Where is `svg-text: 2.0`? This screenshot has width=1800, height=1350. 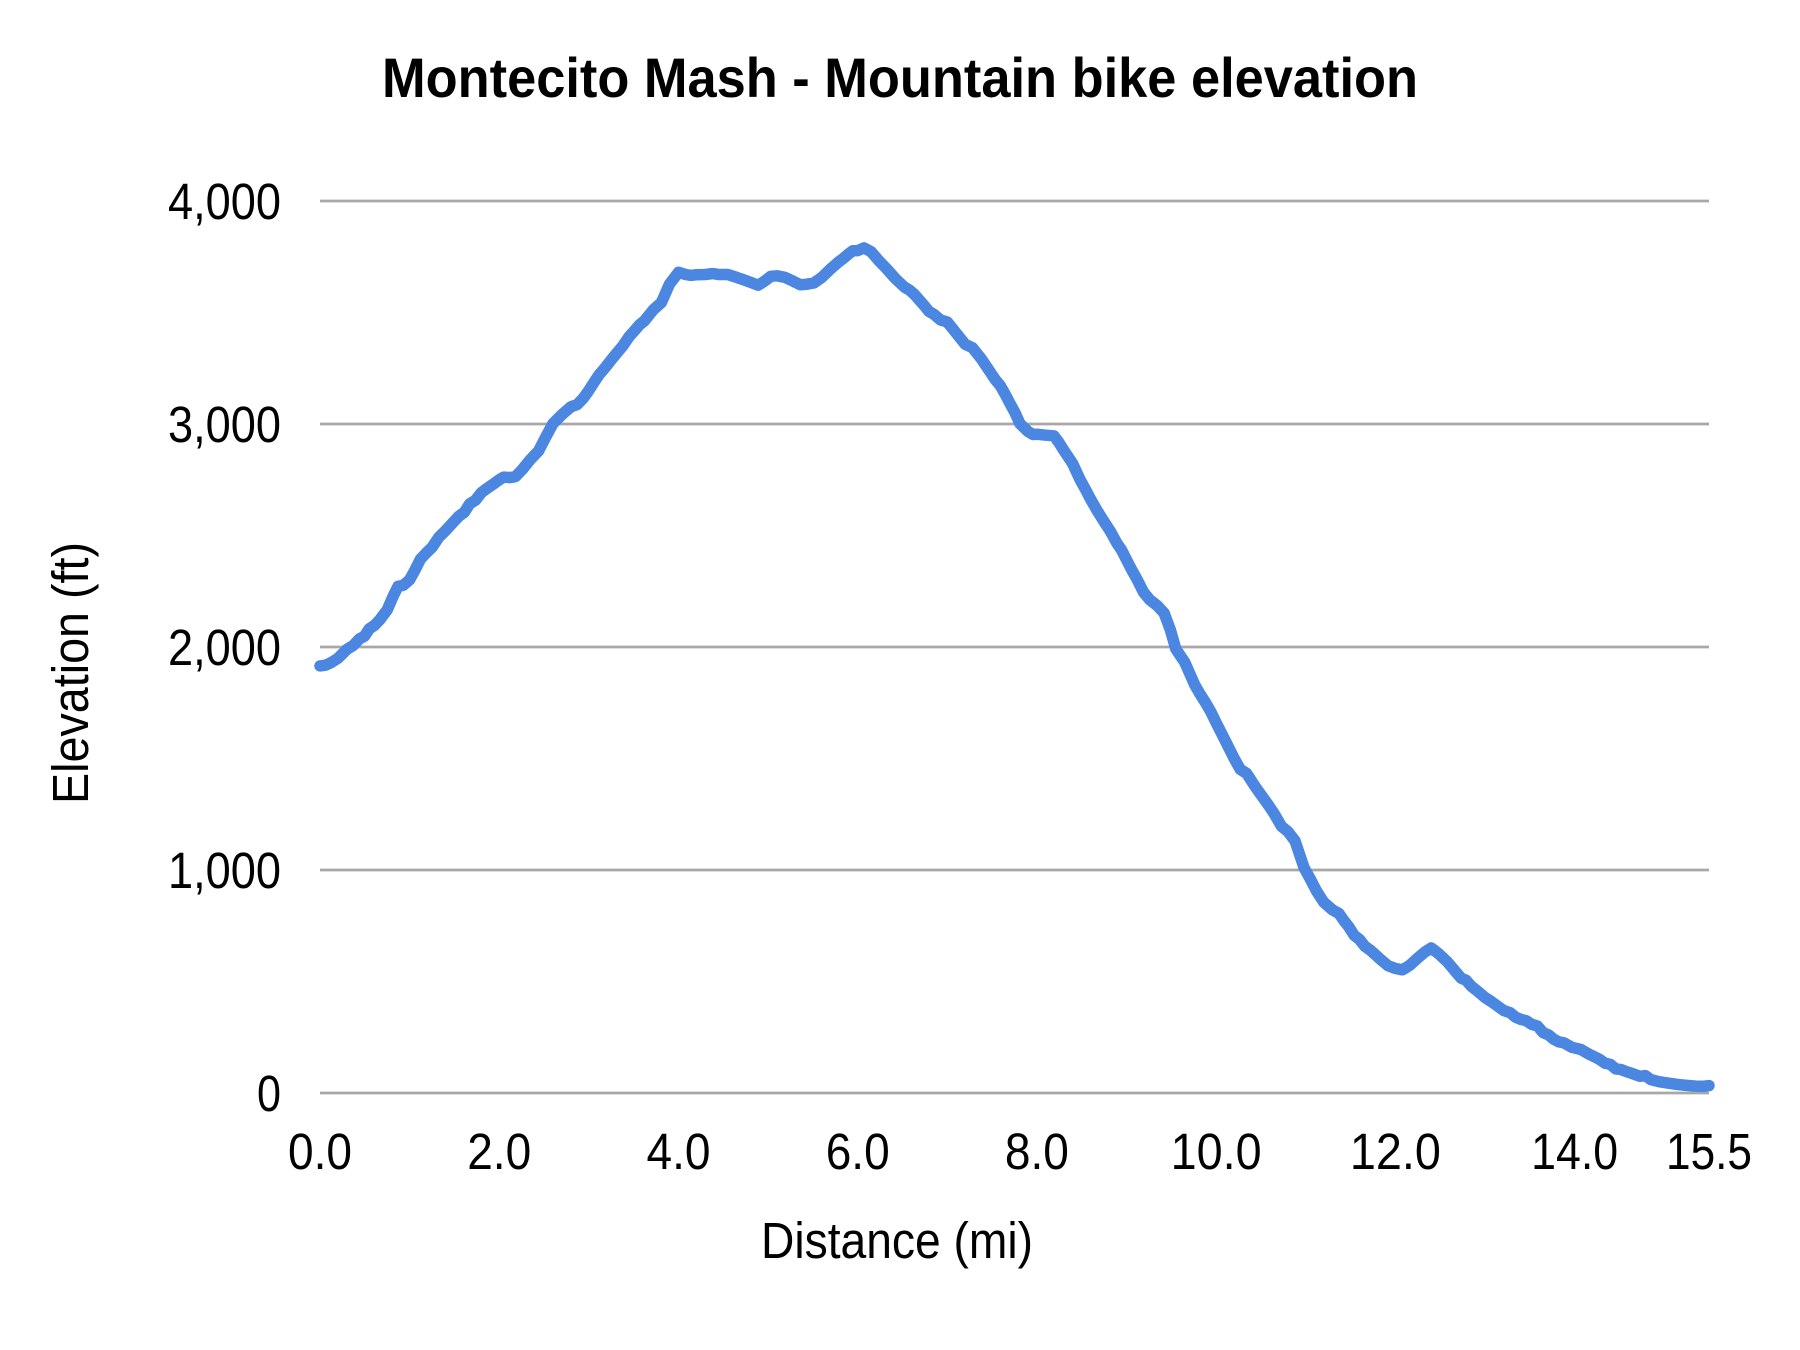 svg-text: 2.0 is located at coordinates (499, 1151).